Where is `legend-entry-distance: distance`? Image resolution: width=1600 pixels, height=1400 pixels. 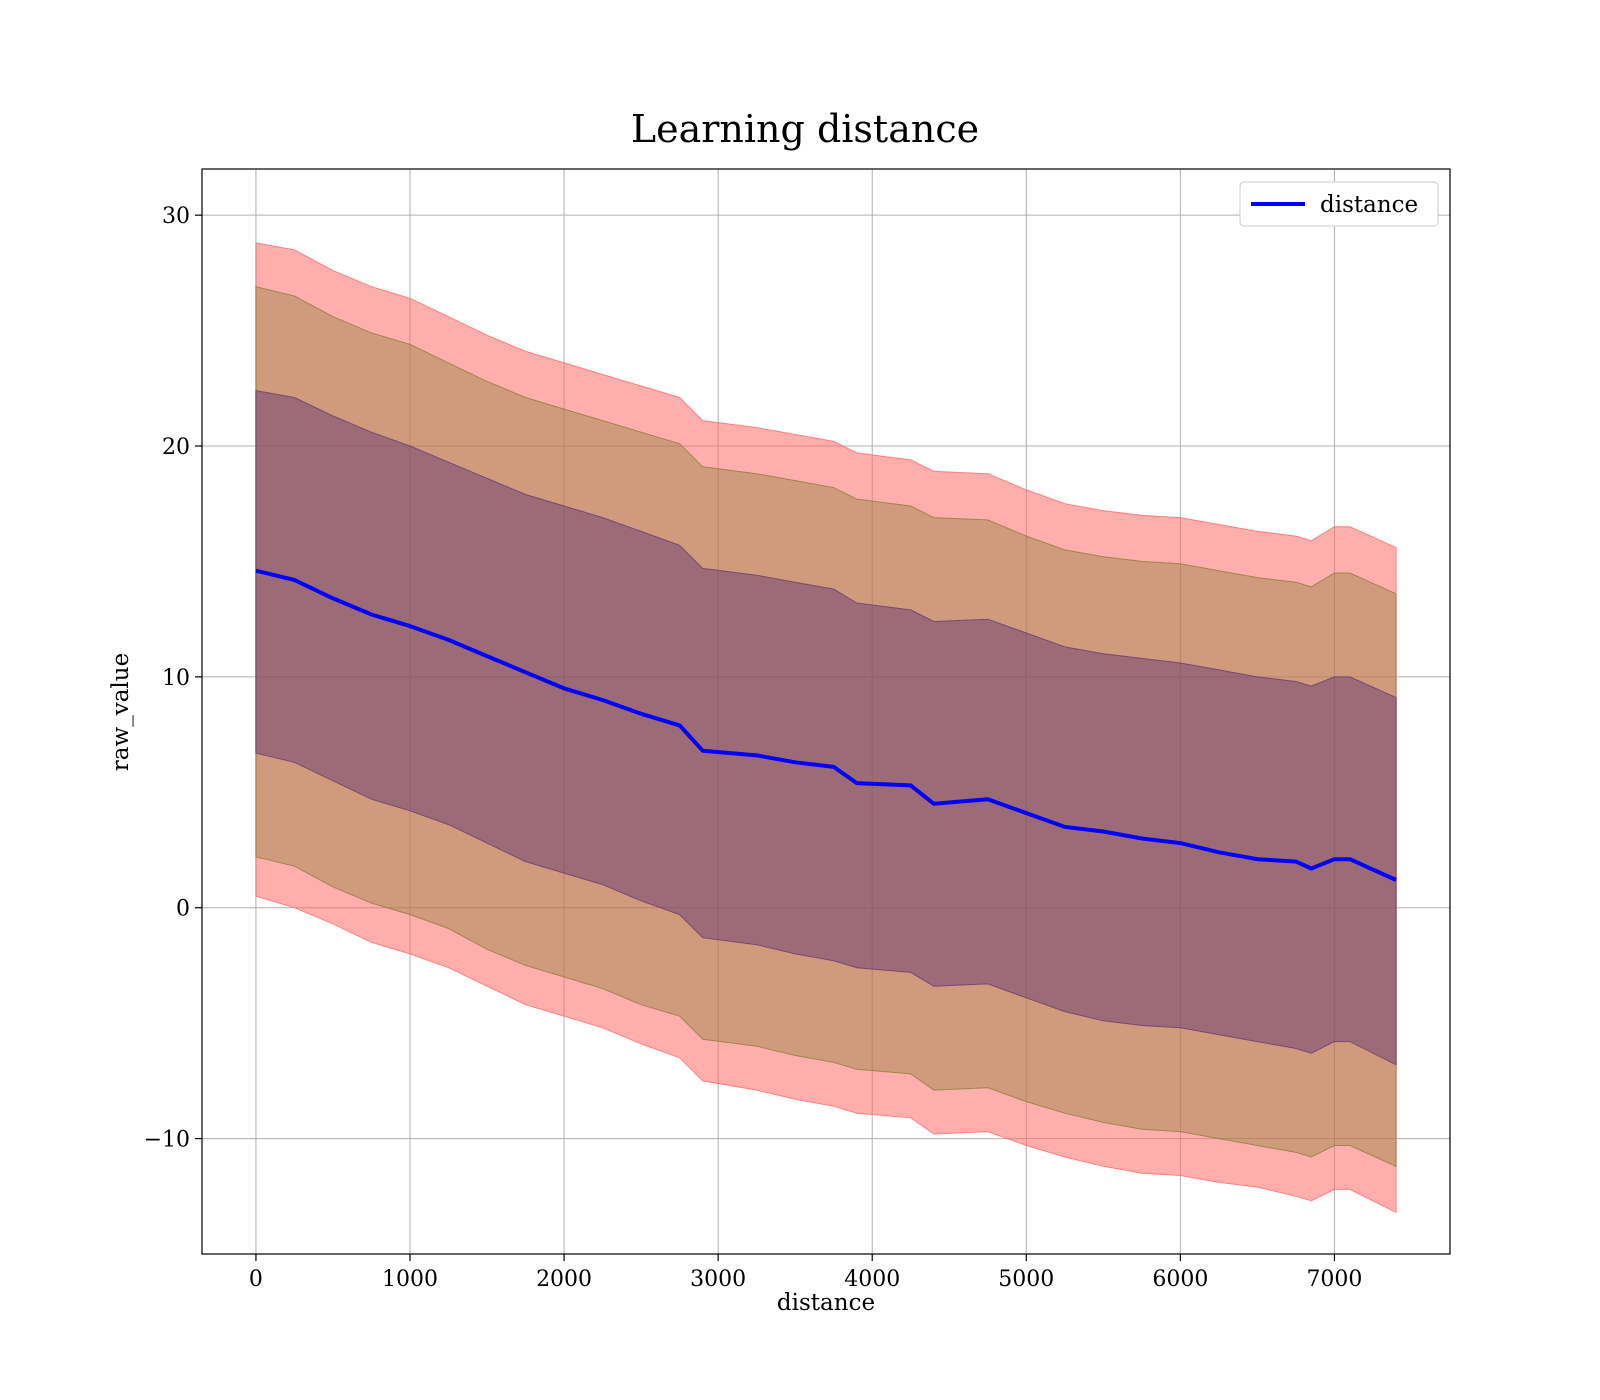
legend-entry-distance: distance is located at coordinates (1369, 205).